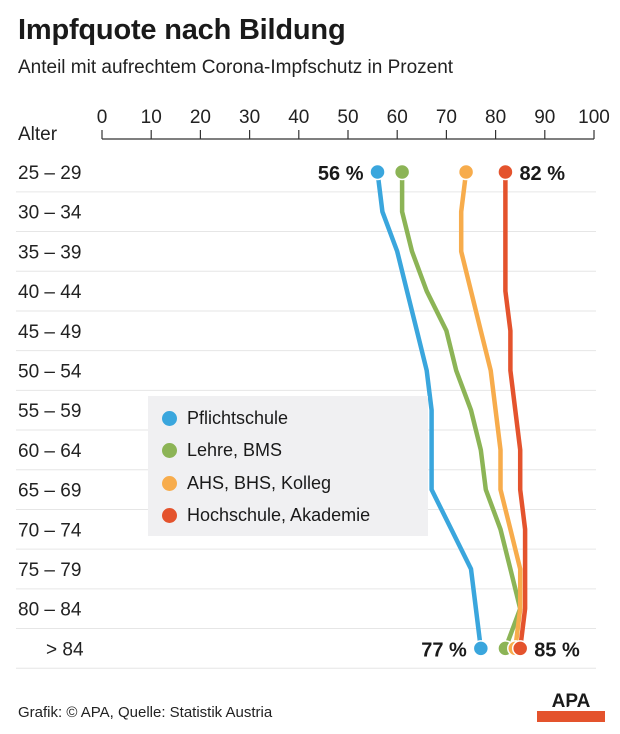 This screenshot has height=734, width=620. I want to click on apa-logo: APA, so click(571, 706).